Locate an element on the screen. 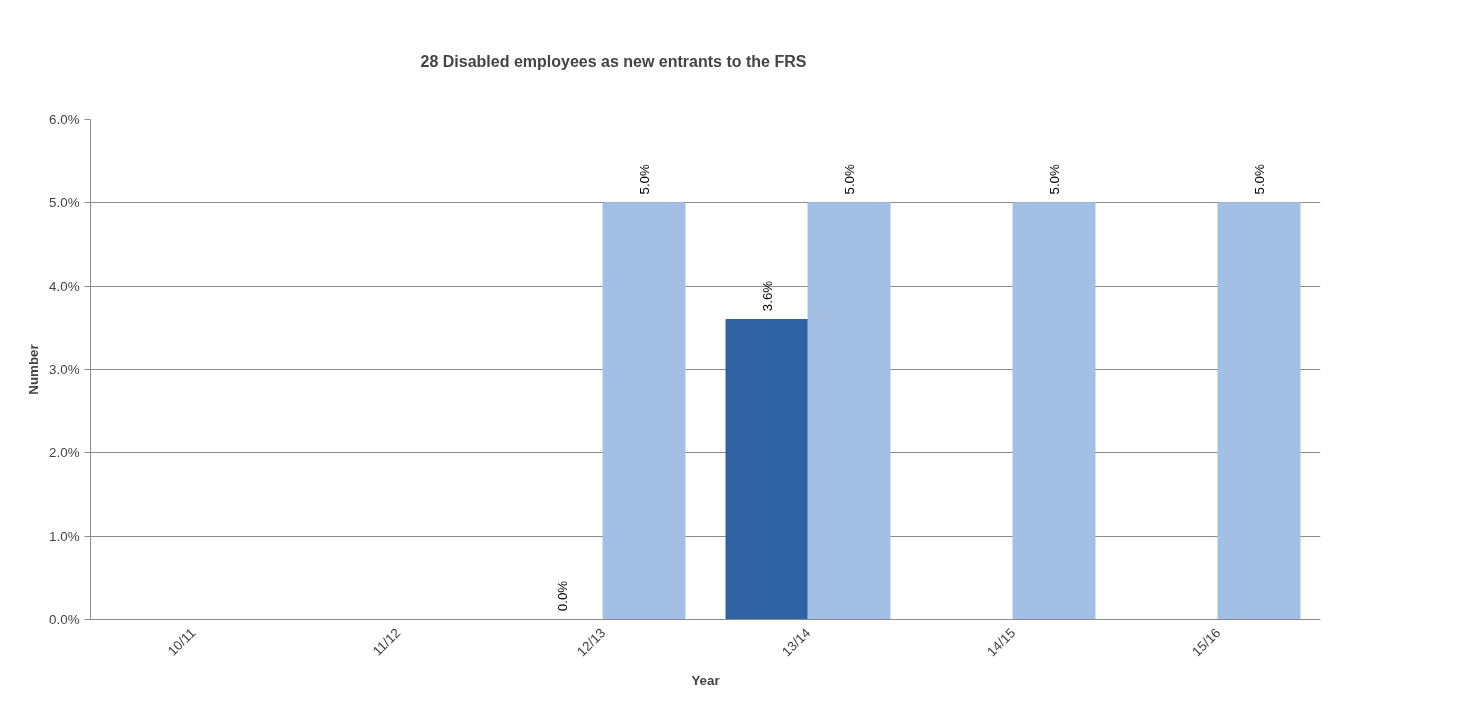 The image size is (1477, 703). y-tick-label: 2.0% is located at coordinates (64, 453).